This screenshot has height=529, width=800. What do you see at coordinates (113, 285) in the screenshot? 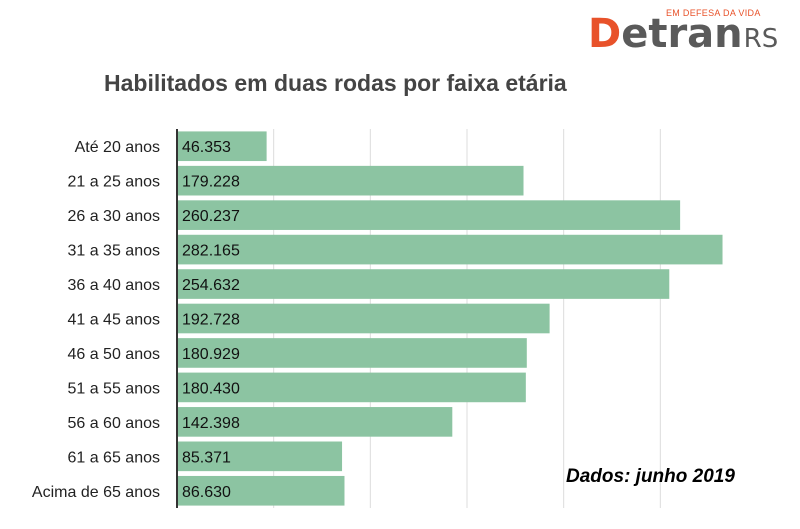
I see `category-label: 36 a 40 anos` at bounding box center [113, 285].